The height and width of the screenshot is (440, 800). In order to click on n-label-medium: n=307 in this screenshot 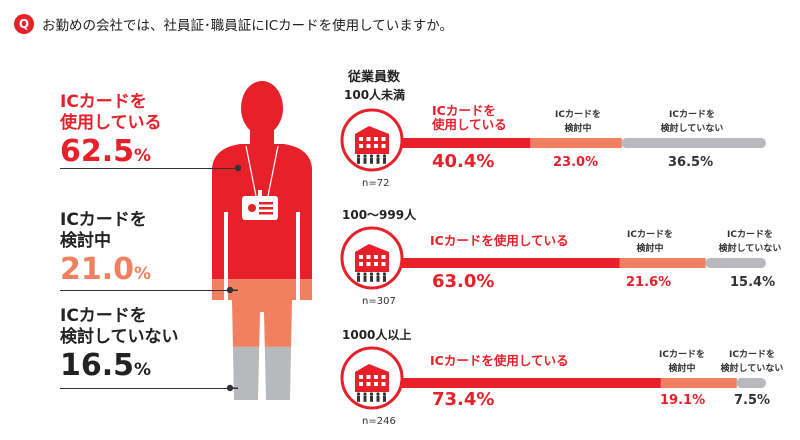, I will do `click(379, 301)`.